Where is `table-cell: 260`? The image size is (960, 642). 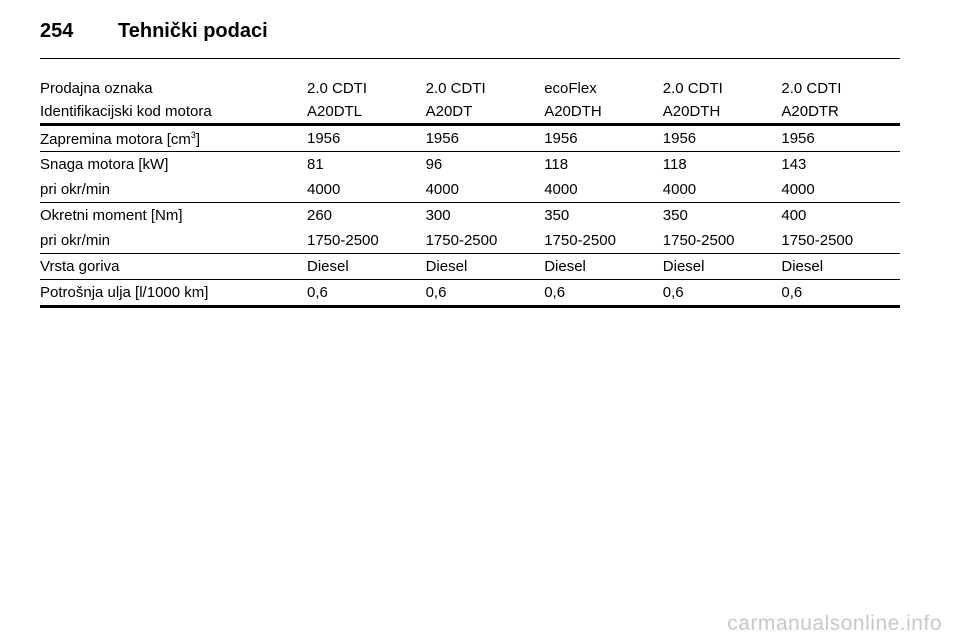 table-cell: 260 is located at coordinates (320, 215).